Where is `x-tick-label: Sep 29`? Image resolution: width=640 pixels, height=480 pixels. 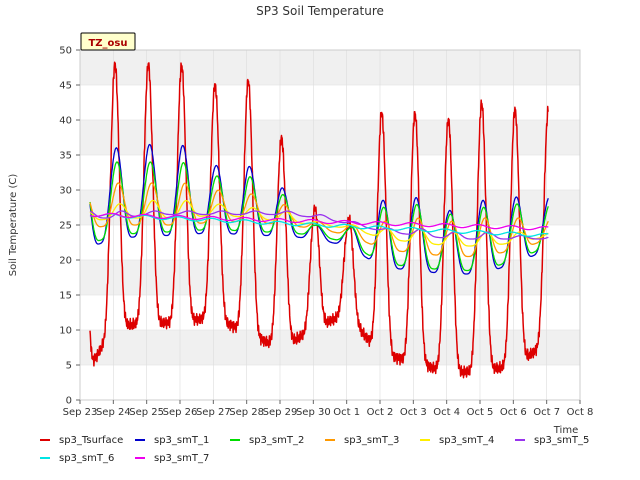
x-tick-label: Sep 29 is located at coordinates (280, 412).